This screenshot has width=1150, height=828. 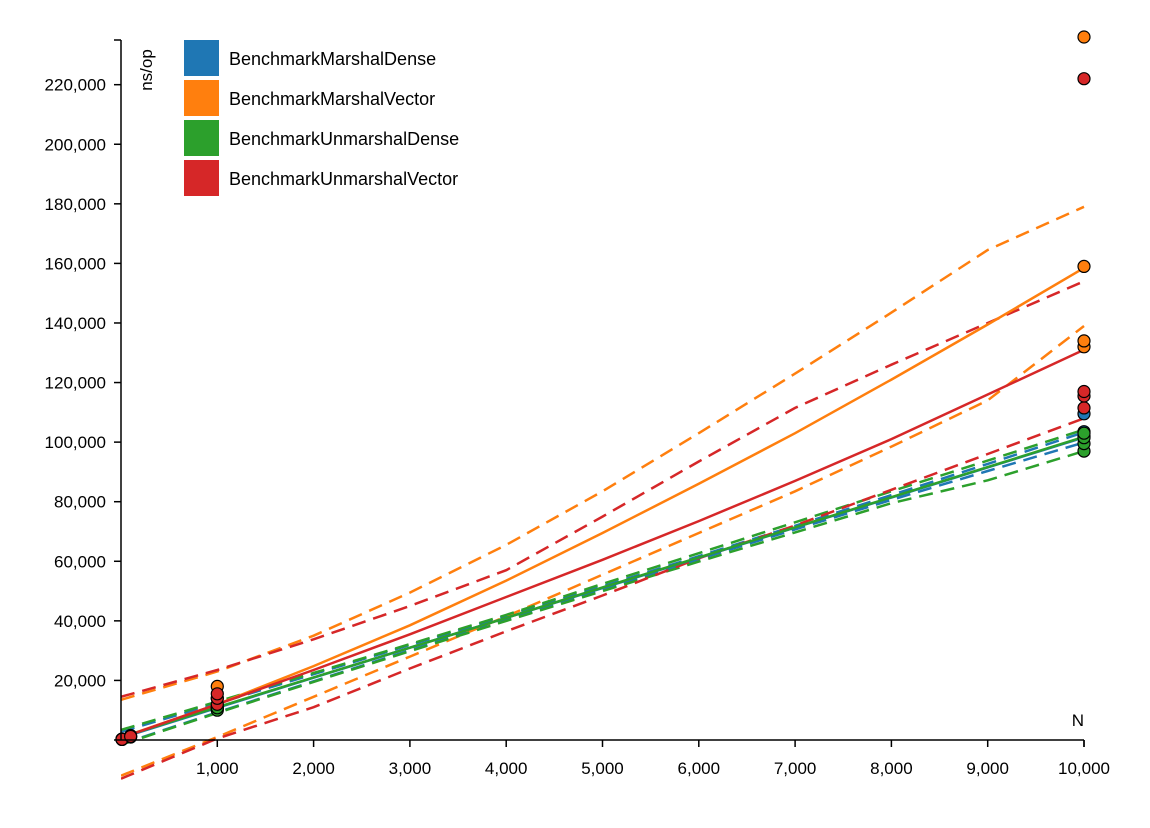 What do you see at coordinates (201, 58) in the screenshot?
I see `legend-swatch-benchmarkmarshaldense` at bounding box center [201, 58].